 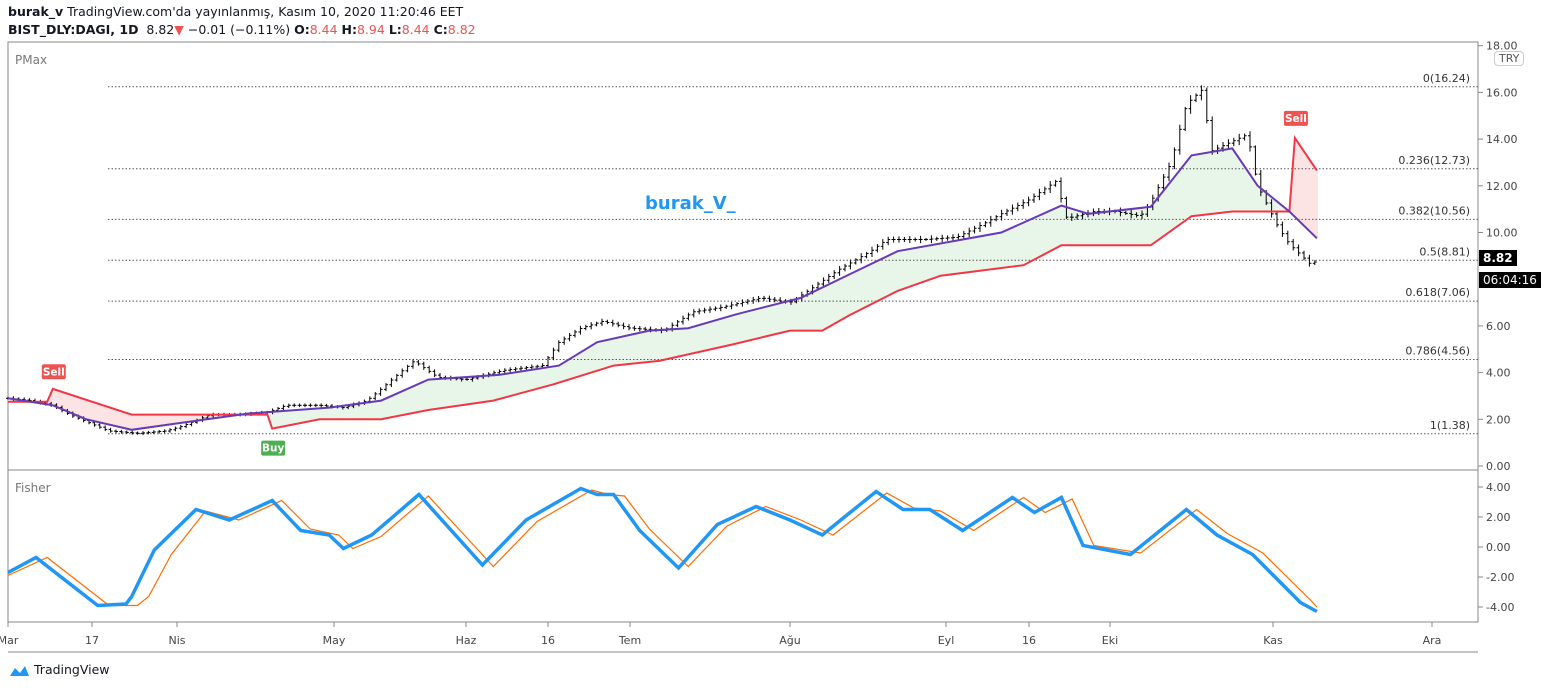 What do you see at coordinates (1510, 280) in the screenshot?
I see `bar-countdown: 06:04:16` at bounding box center [1510, 280].